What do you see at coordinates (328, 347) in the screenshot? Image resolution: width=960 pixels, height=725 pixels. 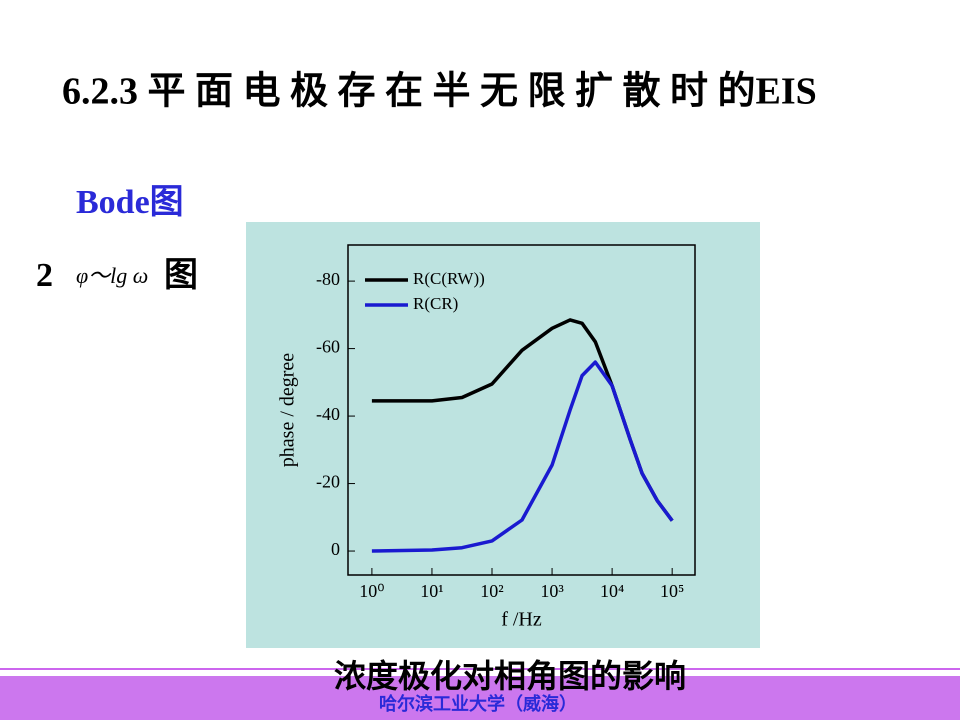 I see `y-tick-label: -60` at bounding box center [328, 347].